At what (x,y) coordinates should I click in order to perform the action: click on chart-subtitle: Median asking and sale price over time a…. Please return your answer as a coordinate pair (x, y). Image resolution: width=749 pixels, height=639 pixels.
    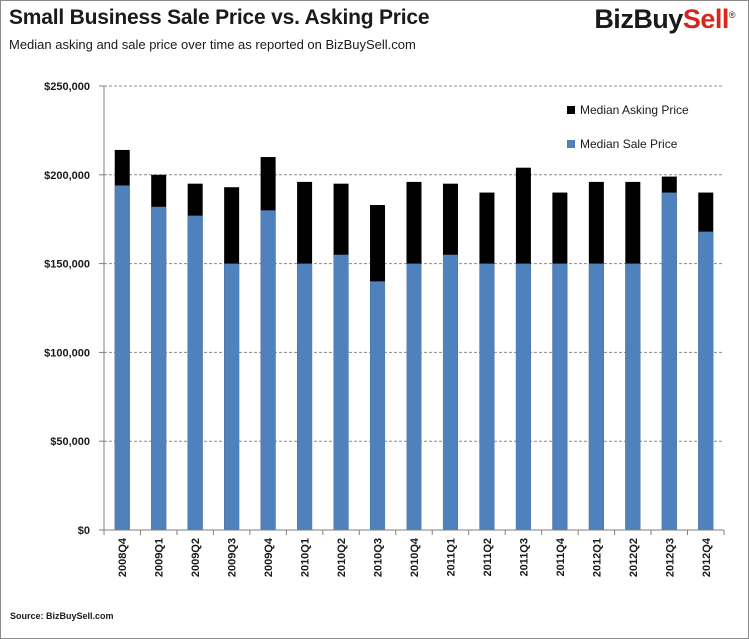
    Looking at the image, I should click on (212, 44).